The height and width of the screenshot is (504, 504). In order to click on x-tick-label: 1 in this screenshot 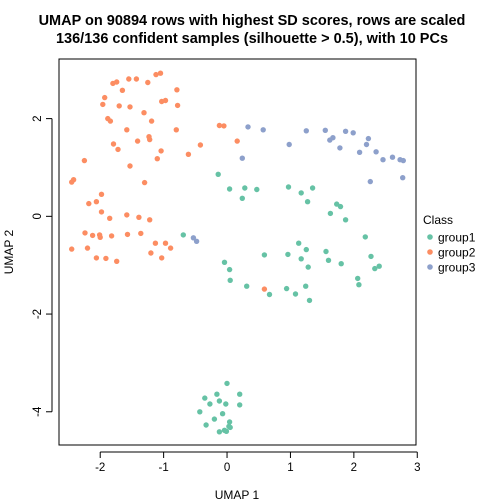, I will do `click(290, 468)`.